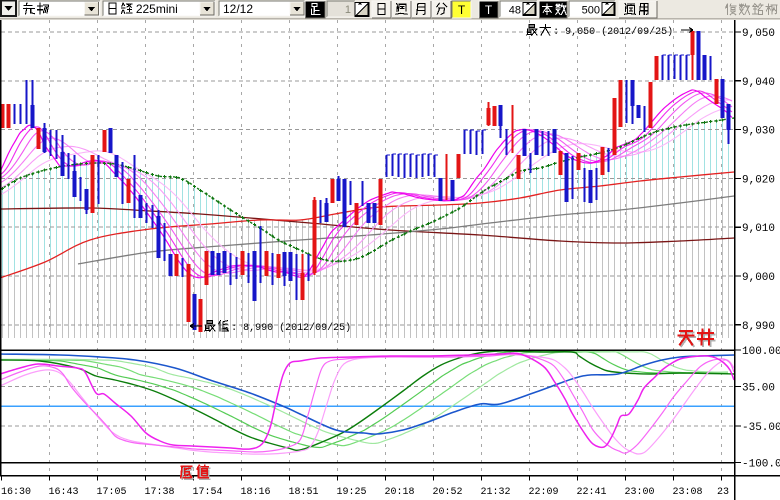  I want to click on svg-text: 20:52, so click(448, 492).